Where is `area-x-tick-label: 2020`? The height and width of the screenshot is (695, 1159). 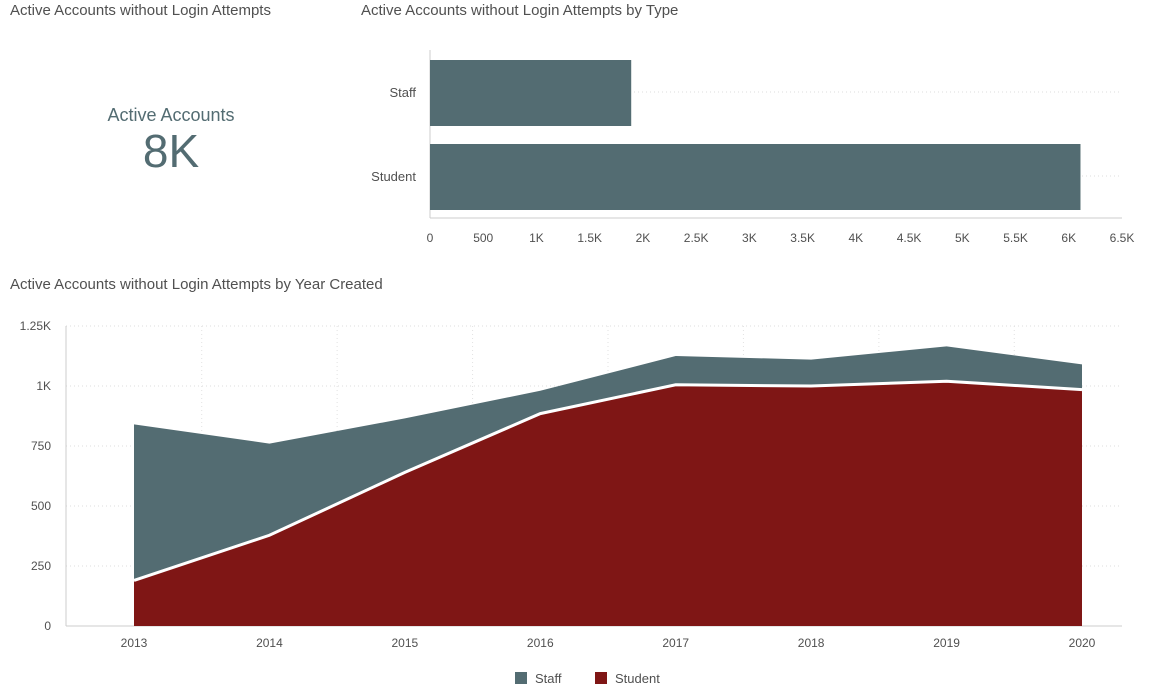 area-x-tick-label: 2020 is located at coordinates (1082, 643).